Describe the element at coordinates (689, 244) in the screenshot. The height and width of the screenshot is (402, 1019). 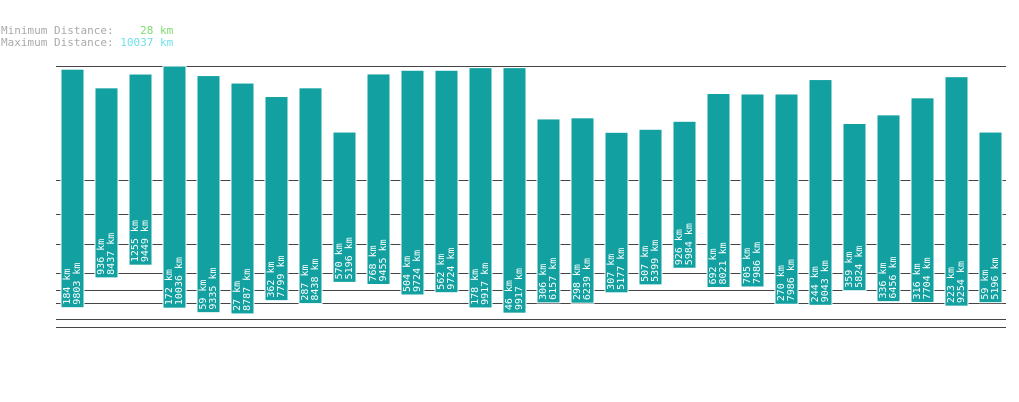
I see `bar-max-label: 5984 km` at that location.